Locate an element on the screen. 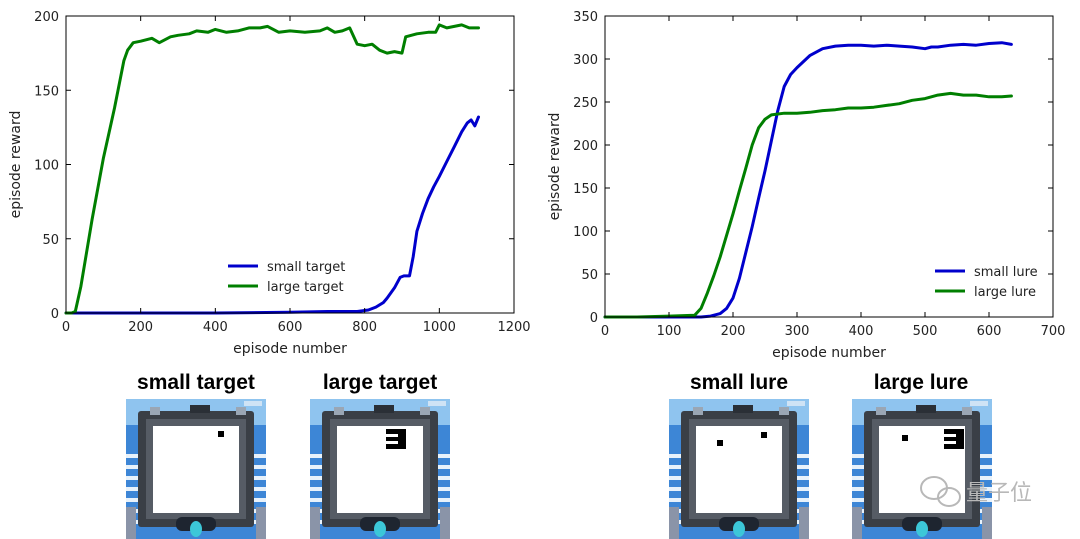  legend-label: large target is located at coordinates (305, 287).